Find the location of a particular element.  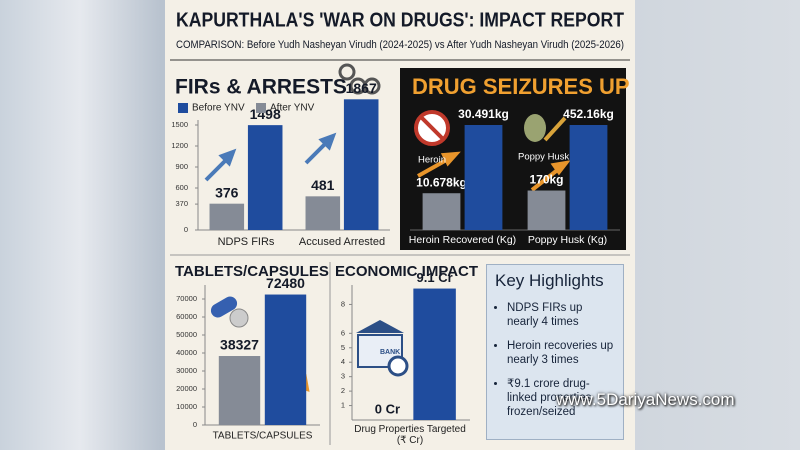

value-label: 30.491kg is located at coordinates (483, 114).